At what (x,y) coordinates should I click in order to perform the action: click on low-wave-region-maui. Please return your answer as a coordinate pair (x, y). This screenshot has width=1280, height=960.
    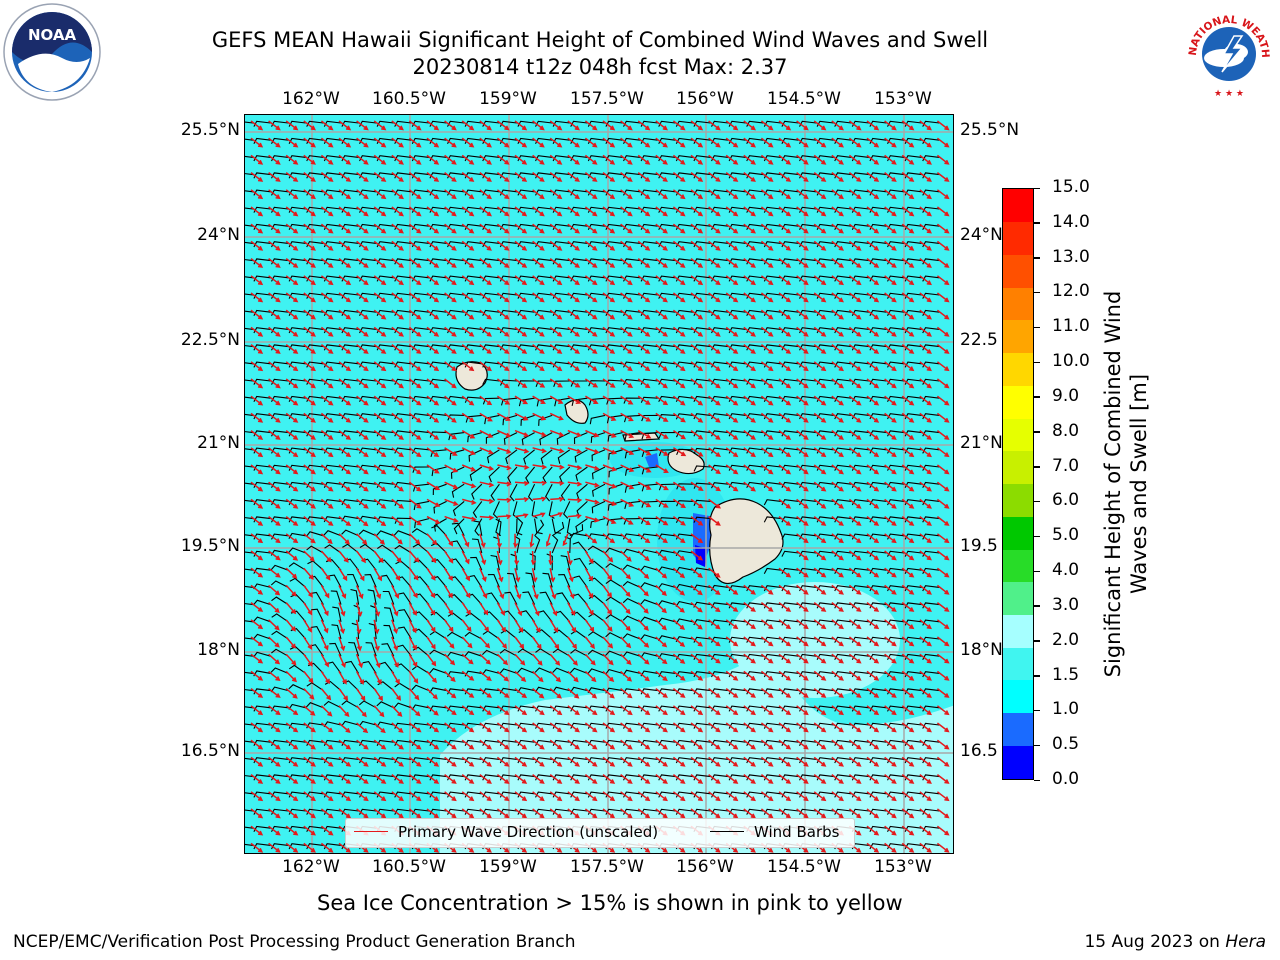
    Looking at the image, I should click on (652, 460).